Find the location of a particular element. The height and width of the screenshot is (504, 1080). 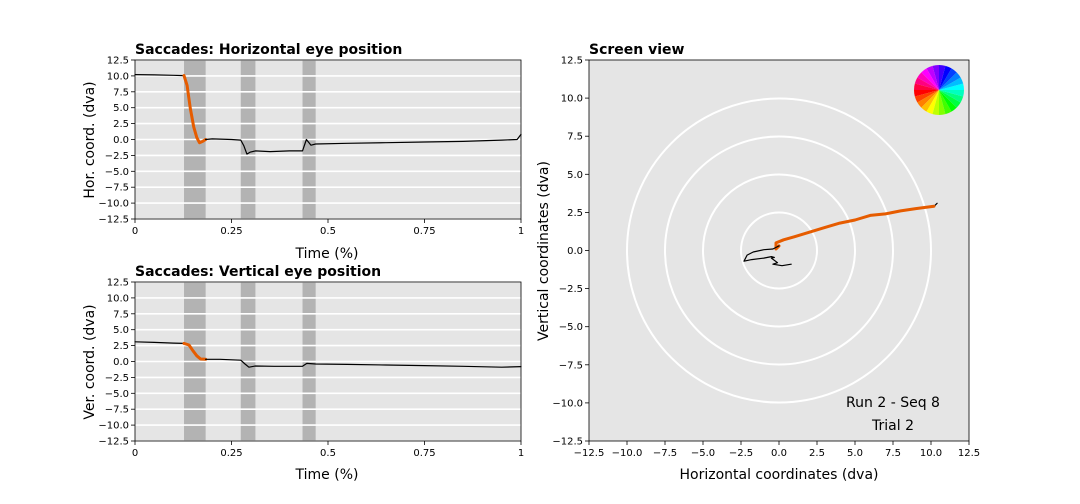

panel-title: Saccades: Horizontal eye position is located at coordinates (268, 50).